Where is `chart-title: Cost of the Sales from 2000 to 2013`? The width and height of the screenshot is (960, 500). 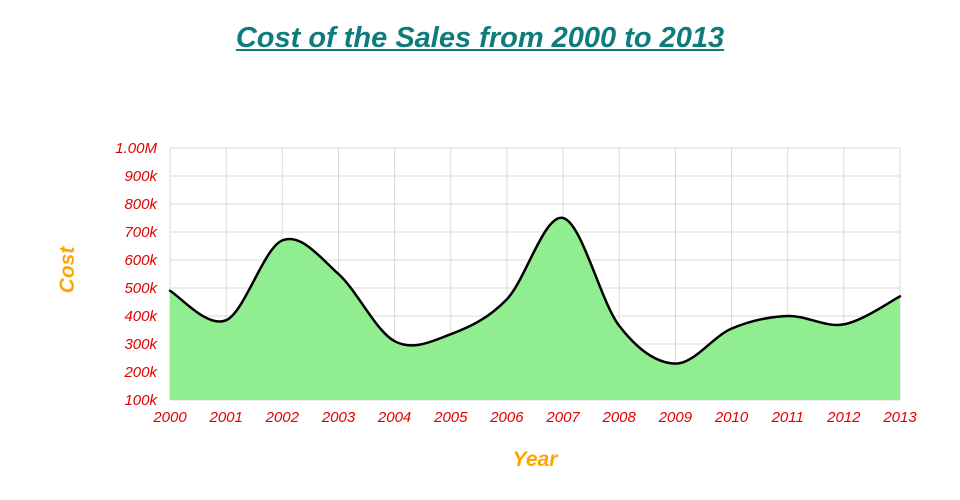 chart-title: Cost of the Sales from 2000 to 2013 is located at coordinates (480, 38).